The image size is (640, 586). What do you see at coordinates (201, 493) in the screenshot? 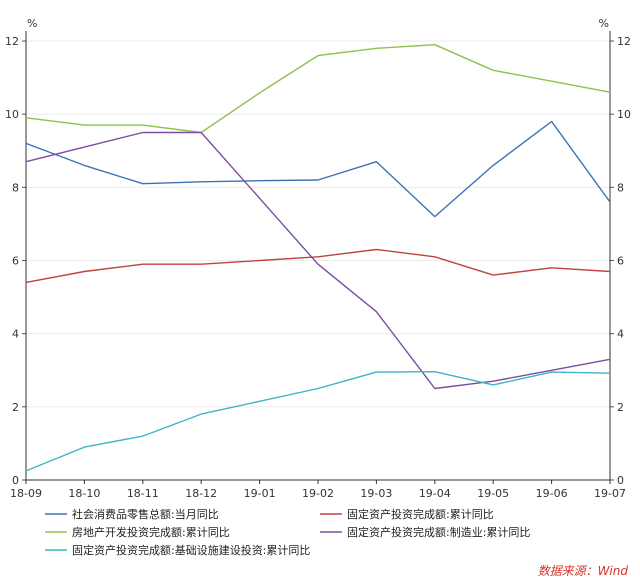
I see `x-tick-label: 18-12` at bounding box center [201, 493].